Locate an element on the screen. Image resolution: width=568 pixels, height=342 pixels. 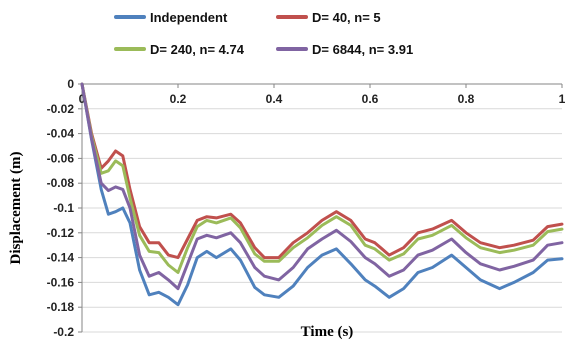
y-tick-label: -0.12 is located at coordinates (61, 233).